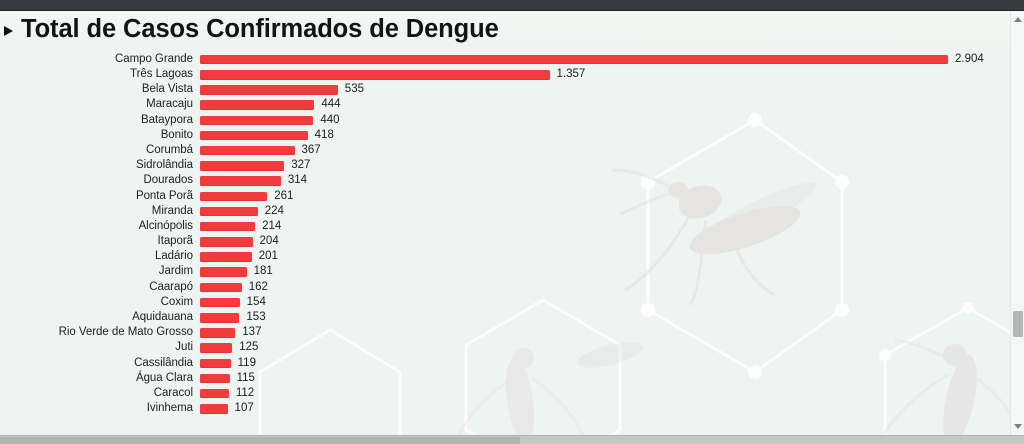 The height and width of the screenshot is (444, 1024). What do you see at coordinates (184, 347) in the screenshot?
I see `bar-category-label: Juti` at bounding box center [184, 347].